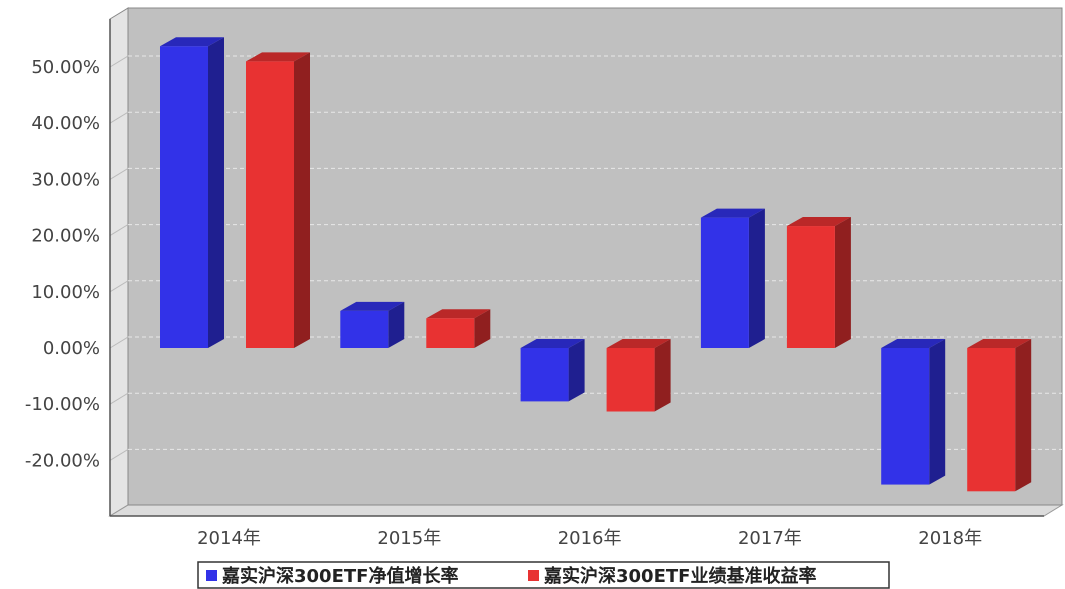 The width and height of the screenshot is (1065, 589). What do you see at coordinates (65, 123) in the screenshot?
I see `y-tick-label-1: 40.00%` at bounding box center [65, 123].